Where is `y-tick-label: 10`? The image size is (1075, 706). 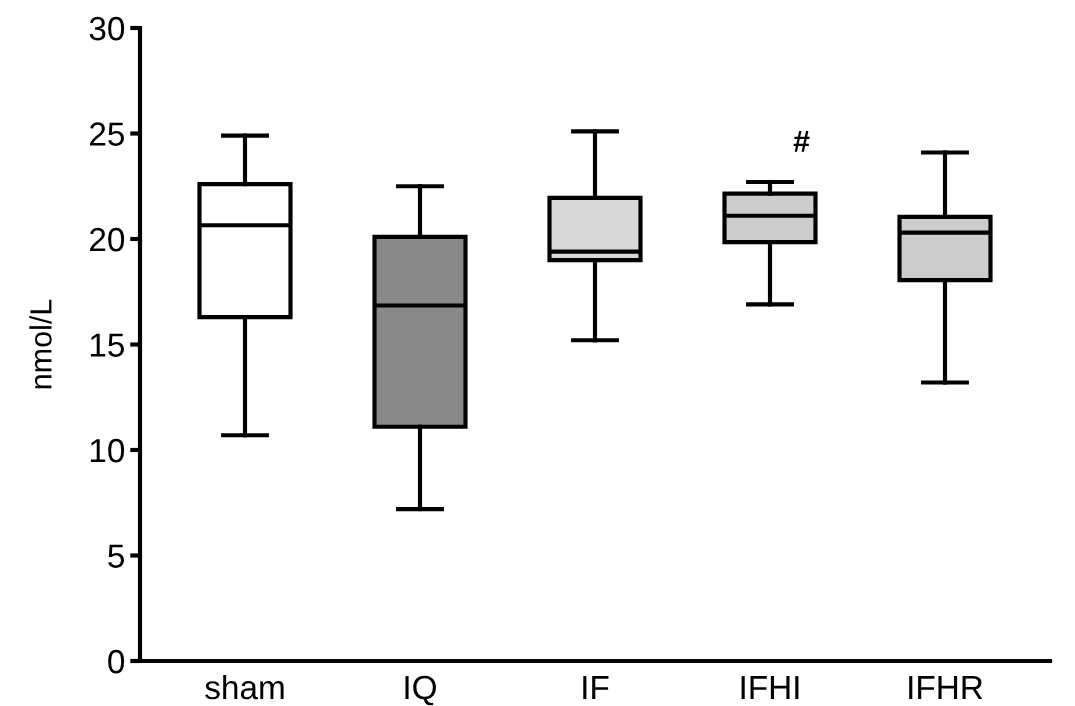 y-tick-label: 10 is located at coordinates (107, 450).